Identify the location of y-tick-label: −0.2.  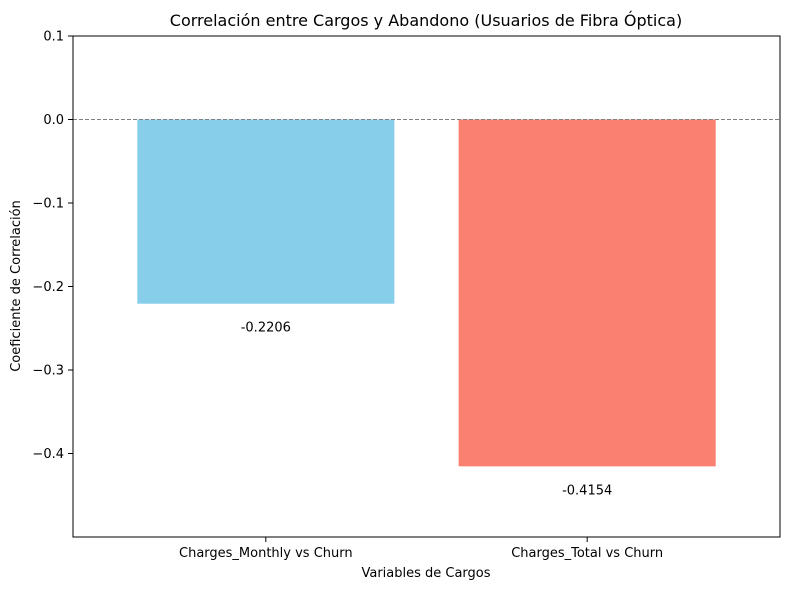
(48, 287).